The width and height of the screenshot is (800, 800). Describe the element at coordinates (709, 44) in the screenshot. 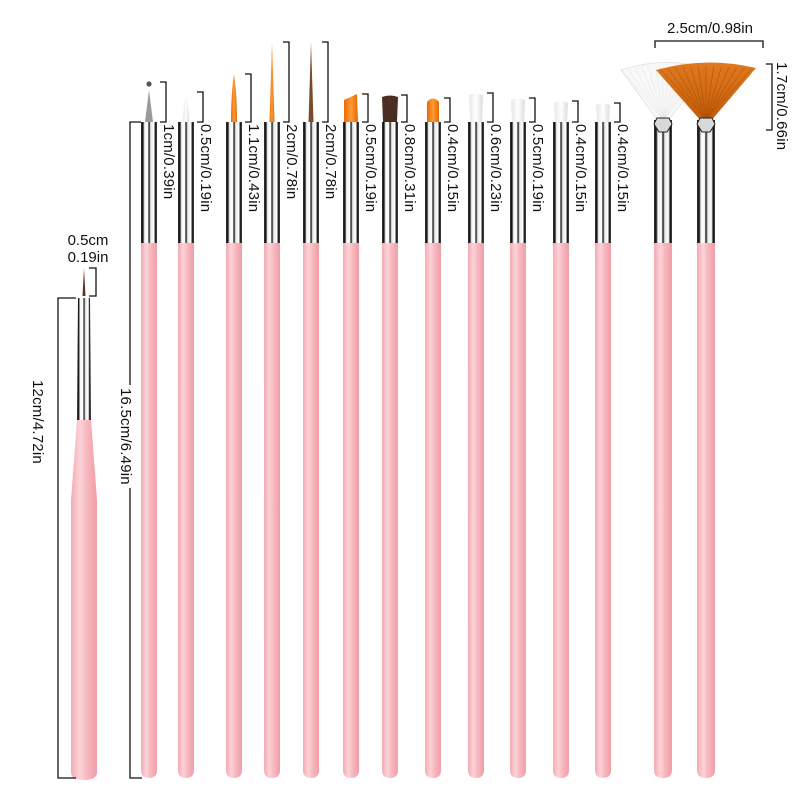

I see `fan-width-bracket` at that location.